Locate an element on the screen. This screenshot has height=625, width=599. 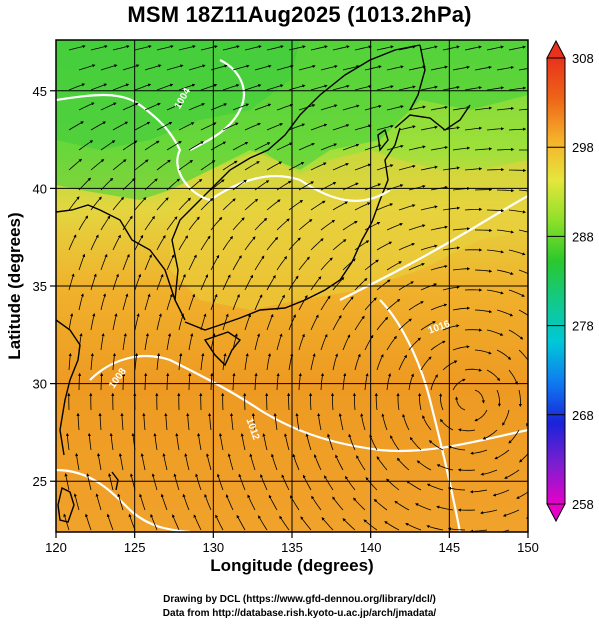
x-tick-label: 140 is located at coordinates (371, 547).